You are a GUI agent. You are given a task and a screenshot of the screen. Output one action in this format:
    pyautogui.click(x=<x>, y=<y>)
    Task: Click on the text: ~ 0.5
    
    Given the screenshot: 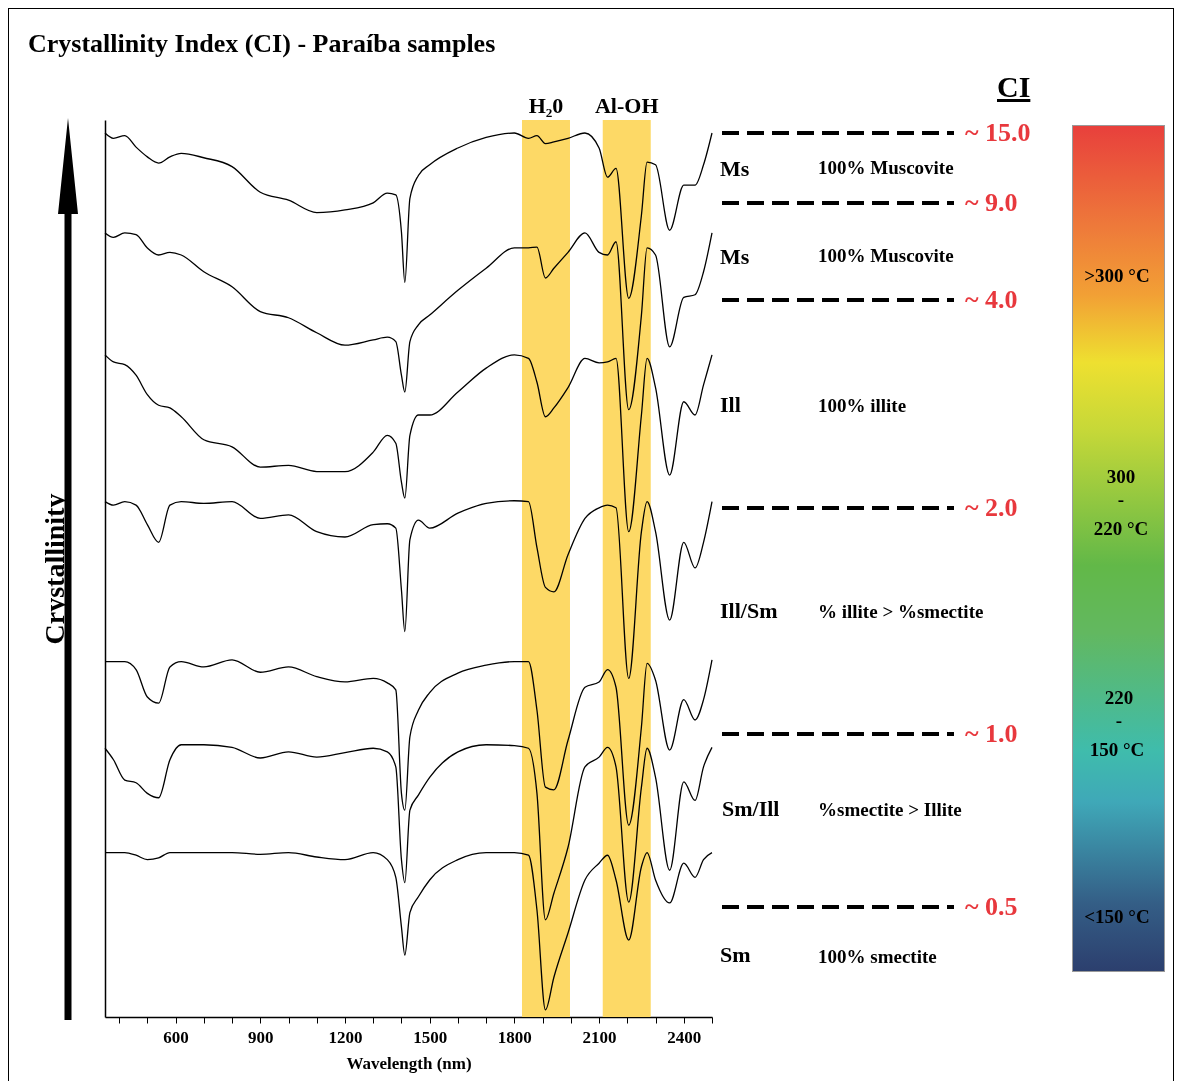 What is the action you would take?
    pyautogui.click(x=991, y=906)
    